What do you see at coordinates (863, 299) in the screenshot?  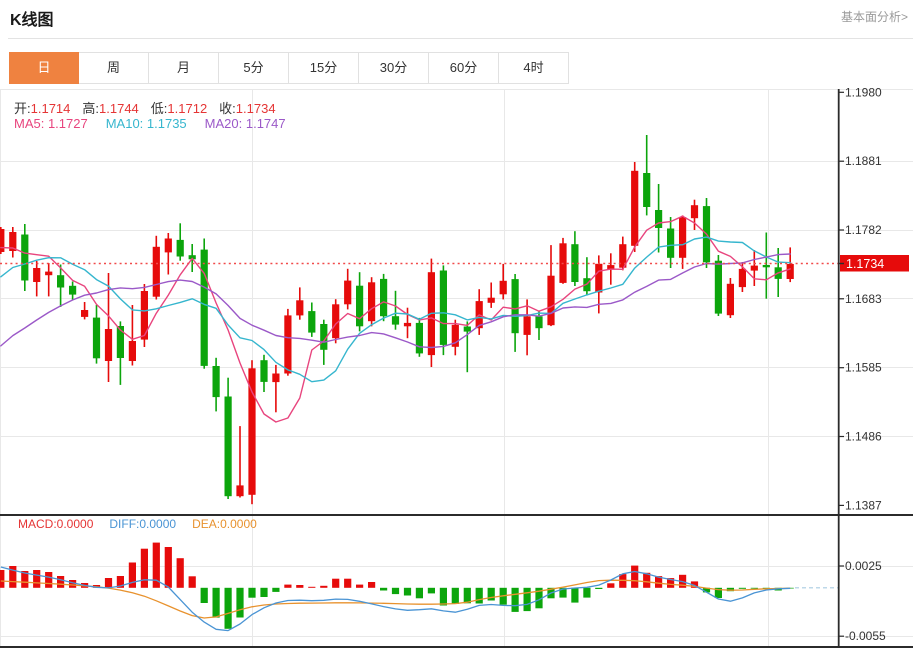 I see `svg-text: 1.1683` at bounding box center [863, 299].